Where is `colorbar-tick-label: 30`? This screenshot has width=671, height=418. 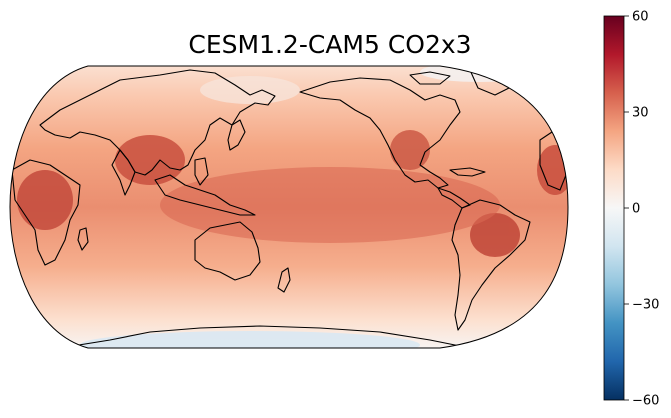 colorbar-tick-label: 30 is located at coordinates (640, 113).